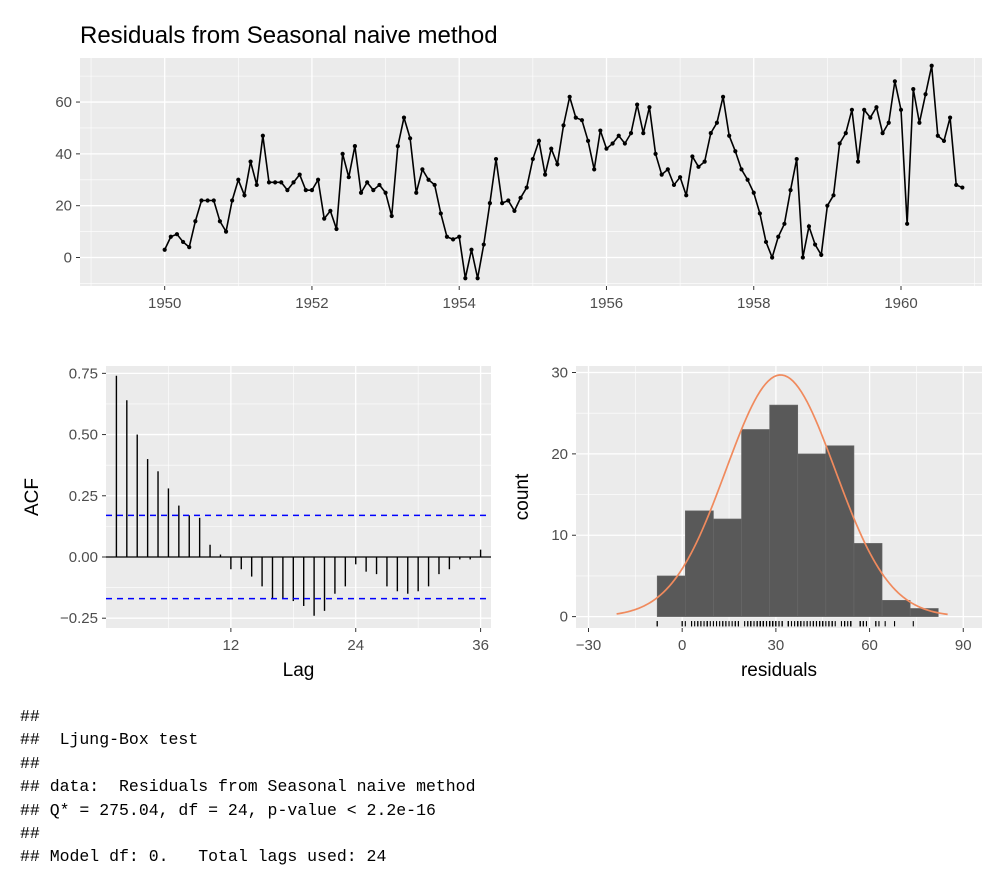 The width and height of the screenshot is (1000, 892). Describe the element at coordinates (869, 645) in the screenshot. I see `x-tick-label: 60` at that location.